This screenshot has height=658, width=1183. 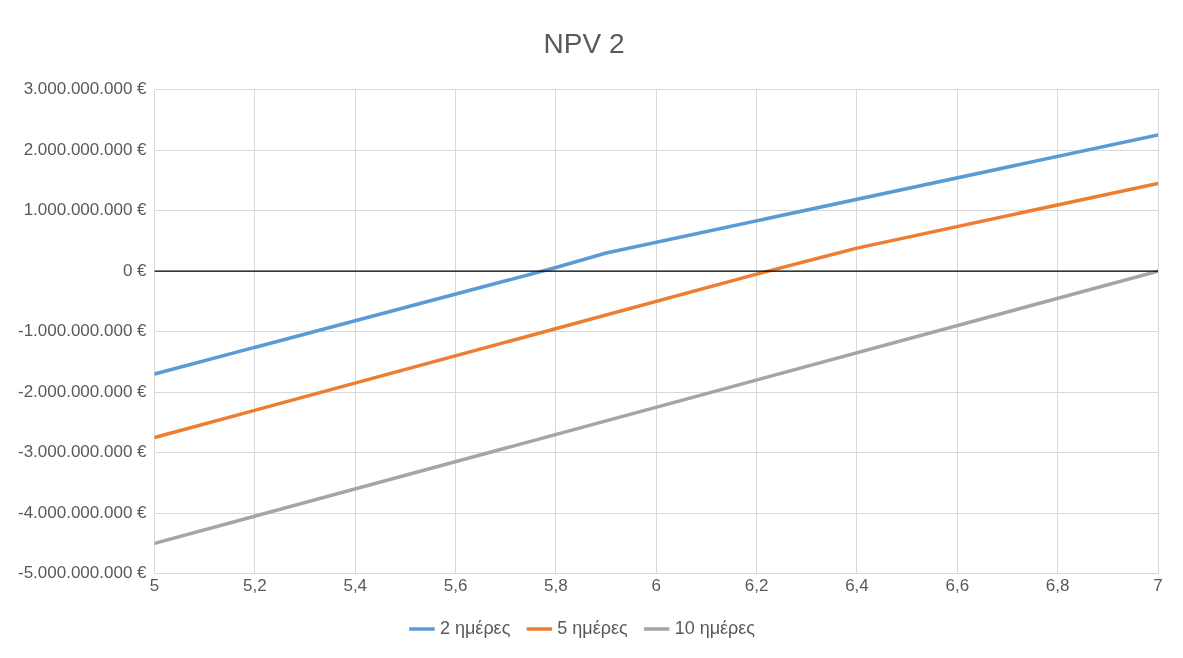 What do you see at coordinates (85, 89) in the screenshot?
I see `y-tick-label: 3.000.000.000 €` at bounding box center [85, 89].